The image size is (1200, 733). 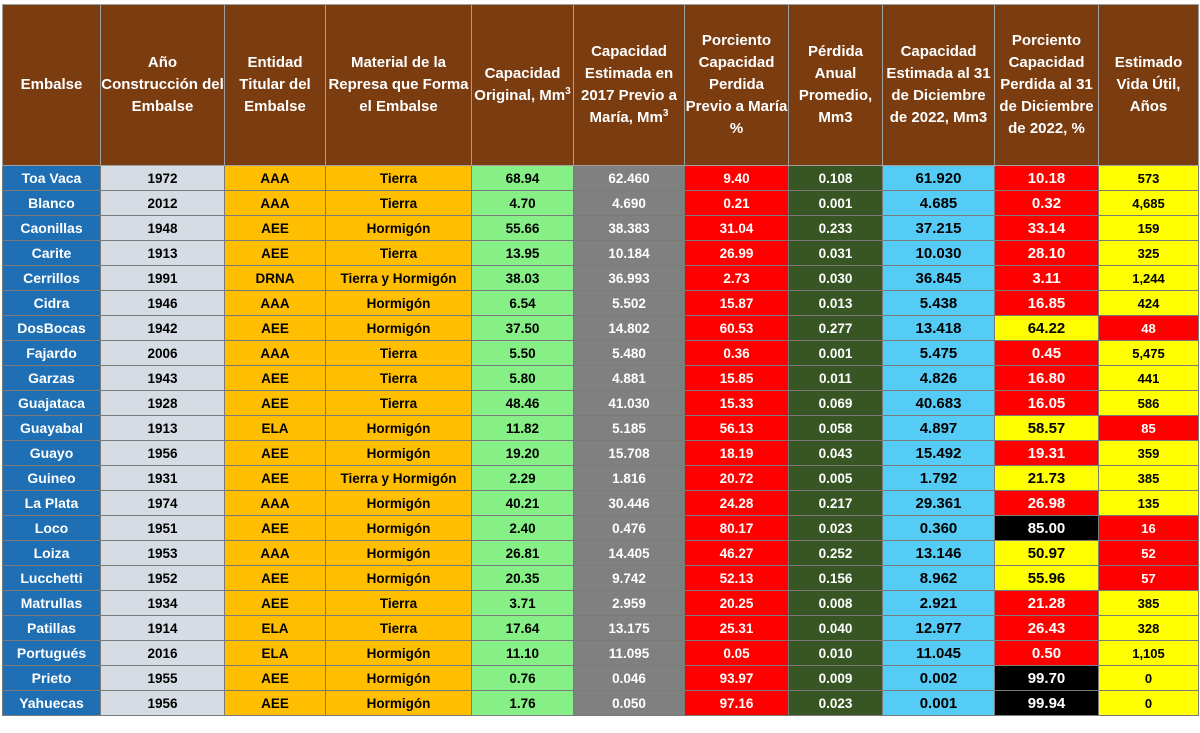 What do you see at coordinates (522, 203) in the screenshot?
I see `cell-cap-original: 4.70` at bounding box center [522, 203].